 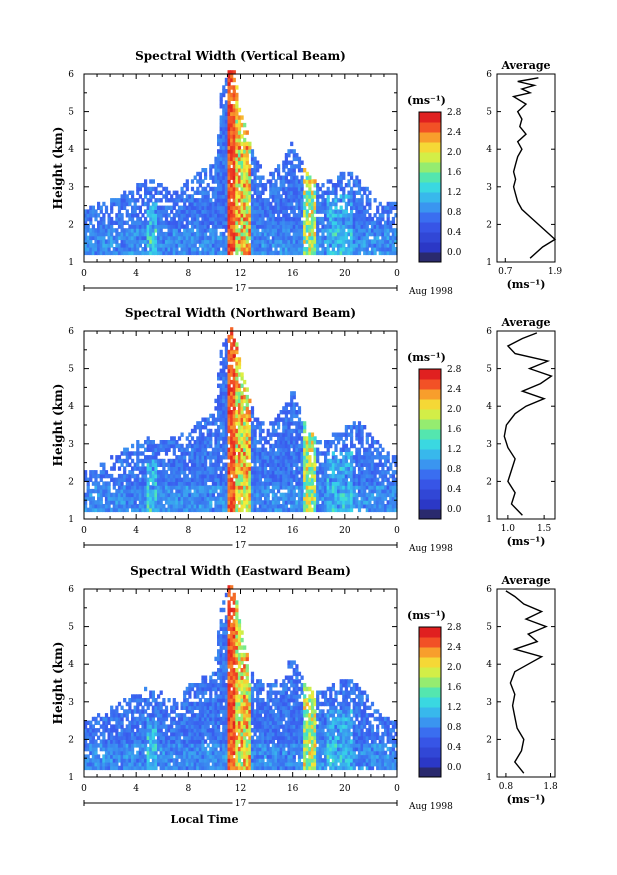 I want to click on average-frame, so click(x=526, y=425).